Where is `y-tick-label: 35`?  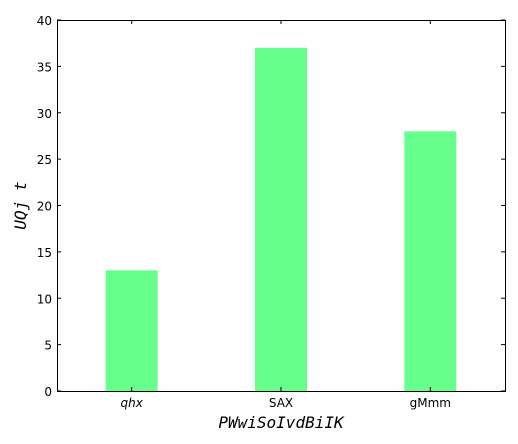 y-tick-label: 35 is located at coordinates (44, 67).